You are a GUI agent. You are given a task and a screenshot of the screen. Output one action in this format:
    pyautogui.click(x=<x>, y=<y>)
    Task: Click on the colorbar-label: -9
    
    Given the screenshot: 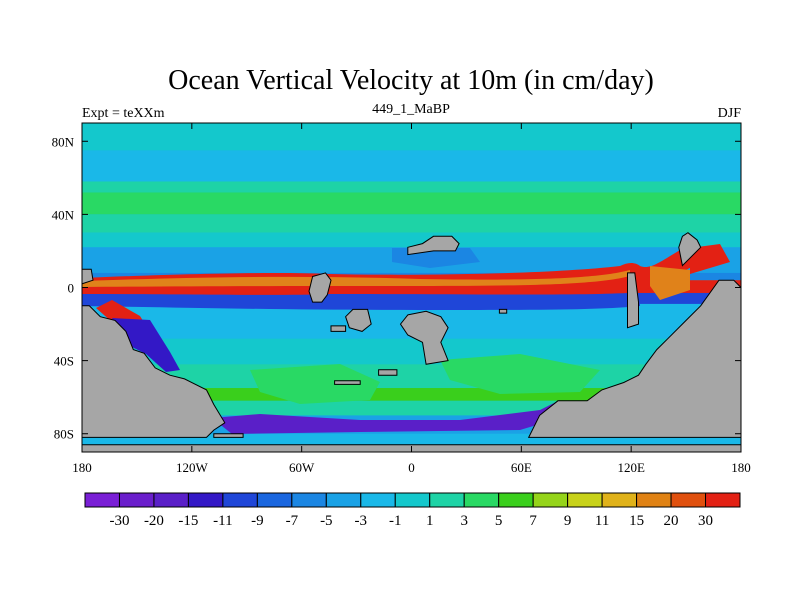 What is the action you would take?
    pyautogui.click(x=257, y=521)
    